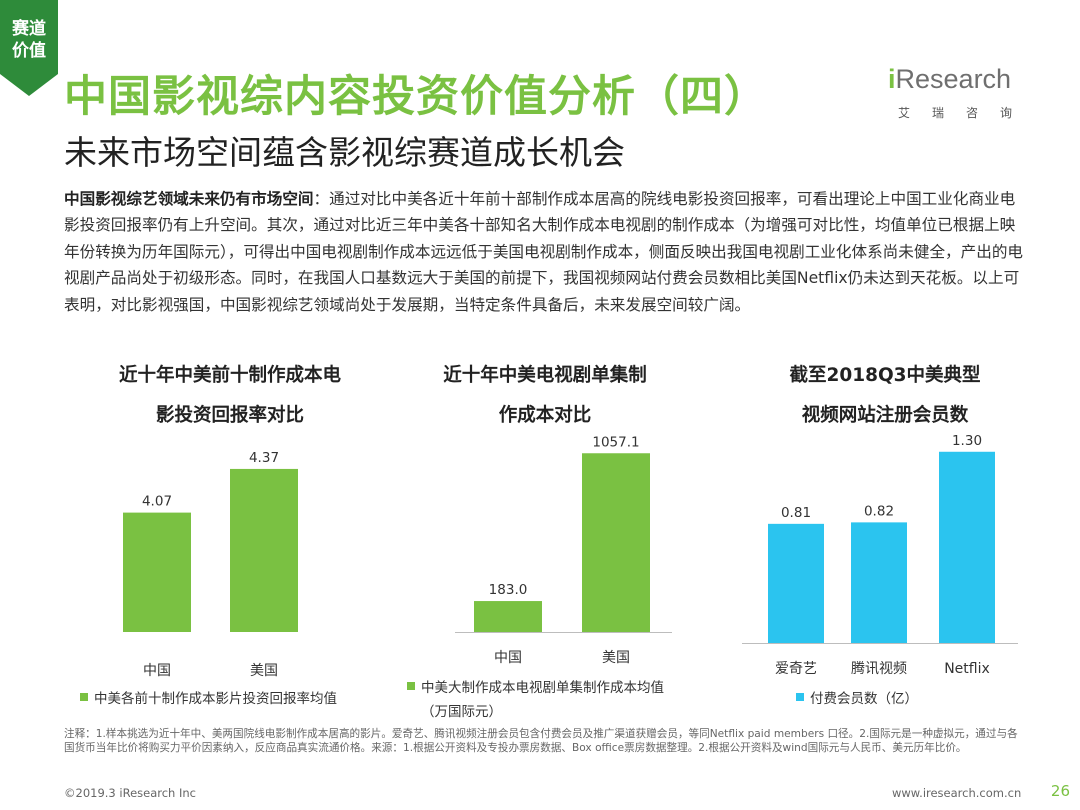 This screenshot has width=1080, height=810. I want to click on chart1-title: 近十年中美前十制作成本电 影投资回报率对比, so click(230, 396).